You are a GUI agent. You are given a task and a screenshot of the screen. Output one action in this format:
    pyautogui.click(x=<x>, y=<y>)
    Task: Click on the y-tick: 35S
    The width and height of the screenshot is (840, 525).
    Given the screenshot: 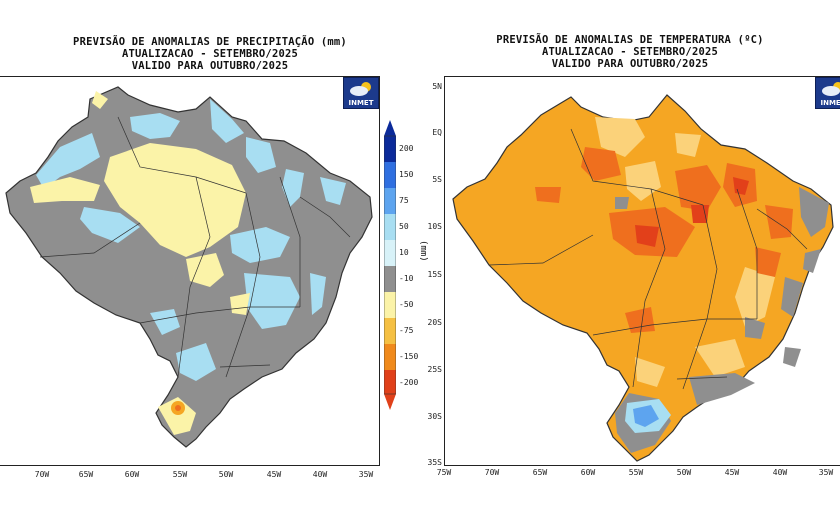 What is the action you would take?
    pyautogui.click(x=434, y=462)
    